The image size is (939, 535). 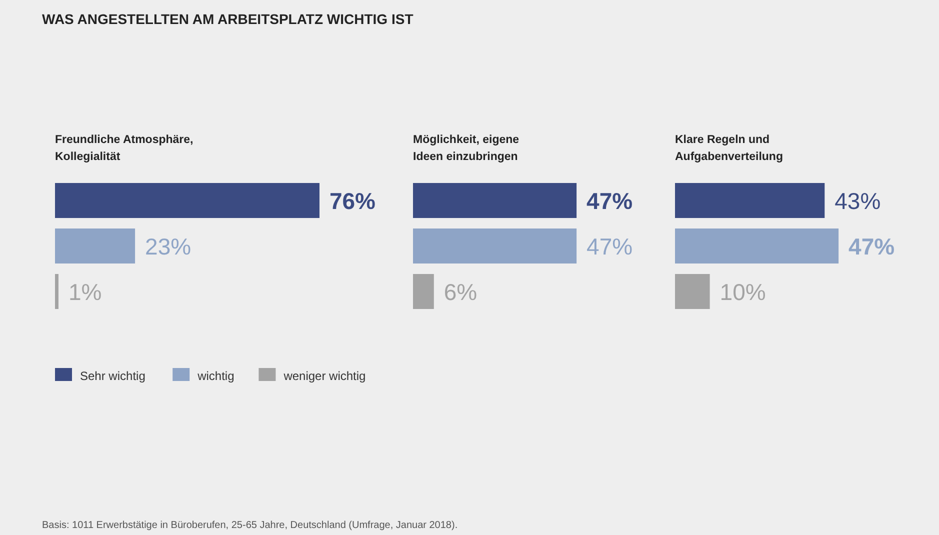 I want to click on legend-label: Sehr wichtig, so click(x=113, y=376).